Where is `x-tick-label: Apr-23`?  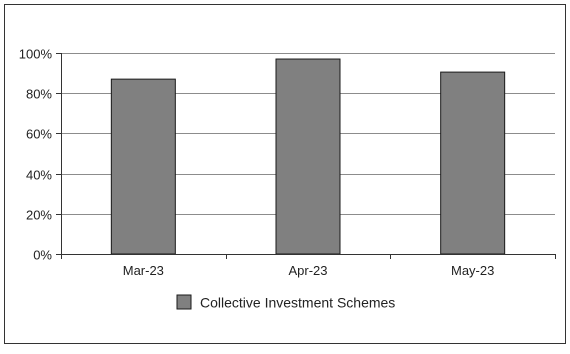 x-tick-label: Apr-23 is located at coordinates (307, 270).